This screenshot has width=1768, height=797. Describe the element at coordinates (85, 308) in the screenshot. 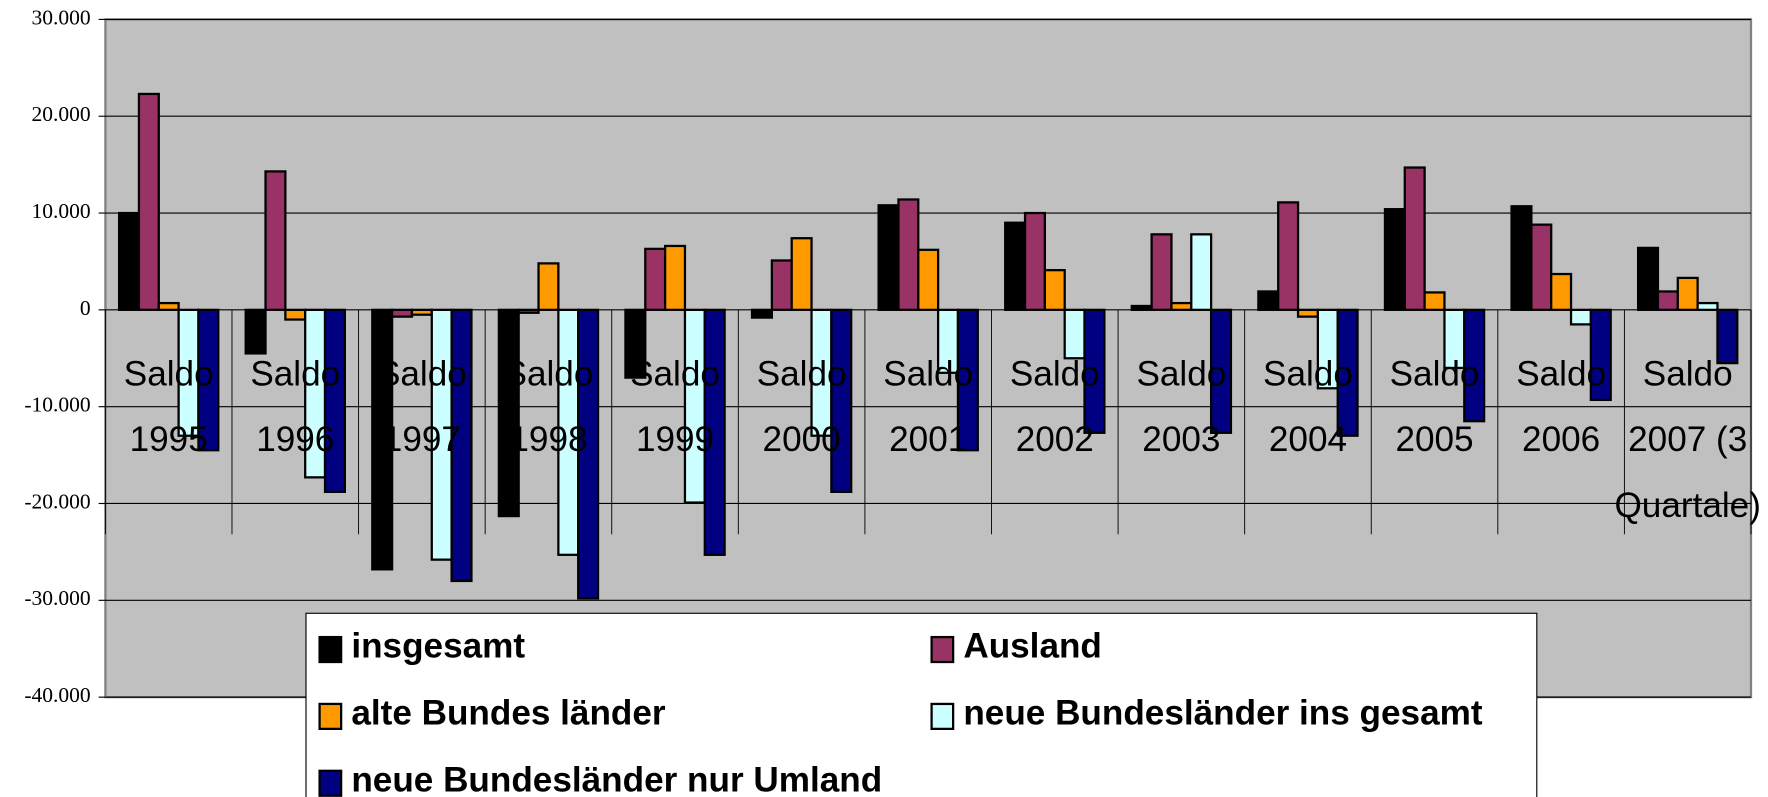

I see `y-tick-label: 0` at that location.